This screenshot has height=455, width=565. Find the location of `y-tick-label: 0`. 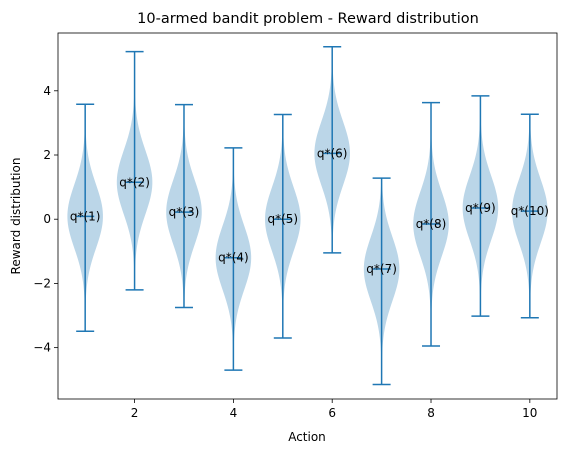

y-tick-label: 0 is located at coordinates (47, 219).